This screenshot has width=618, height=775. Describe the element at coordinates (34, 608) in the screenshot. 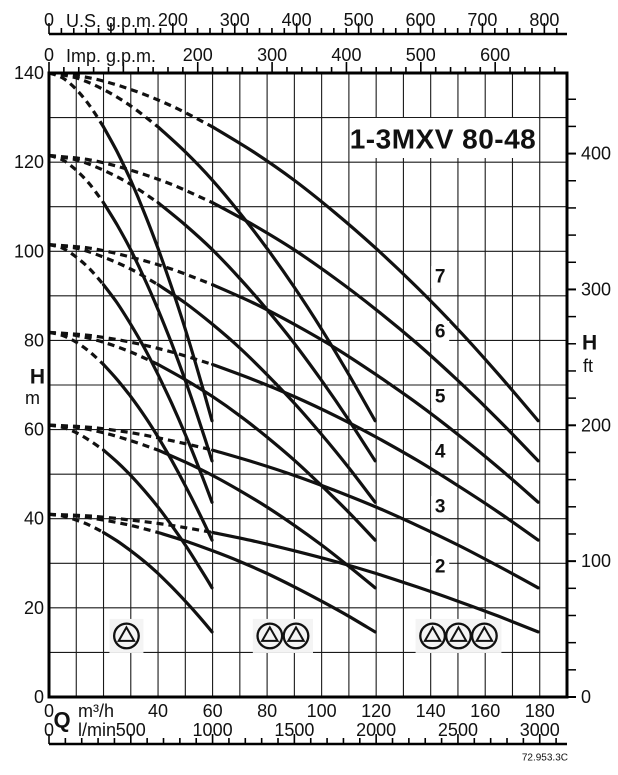

I see `head-m-tick-label: 20` at that location.